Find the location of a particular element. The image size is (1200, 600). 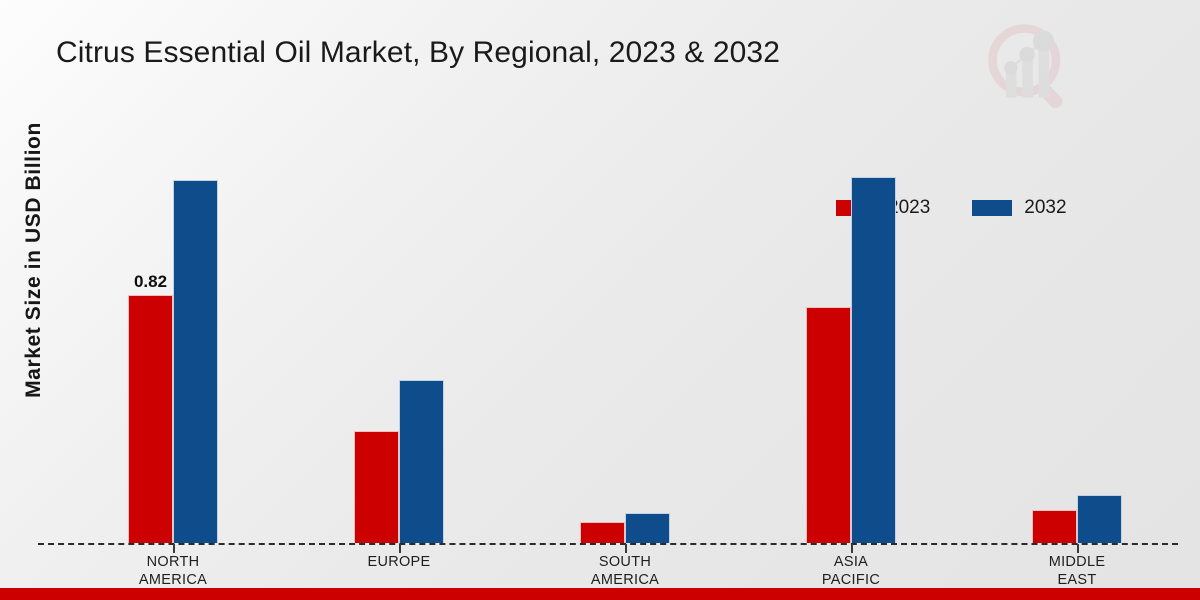

legend-swatch-2032 is located at coordinates (992, 208).